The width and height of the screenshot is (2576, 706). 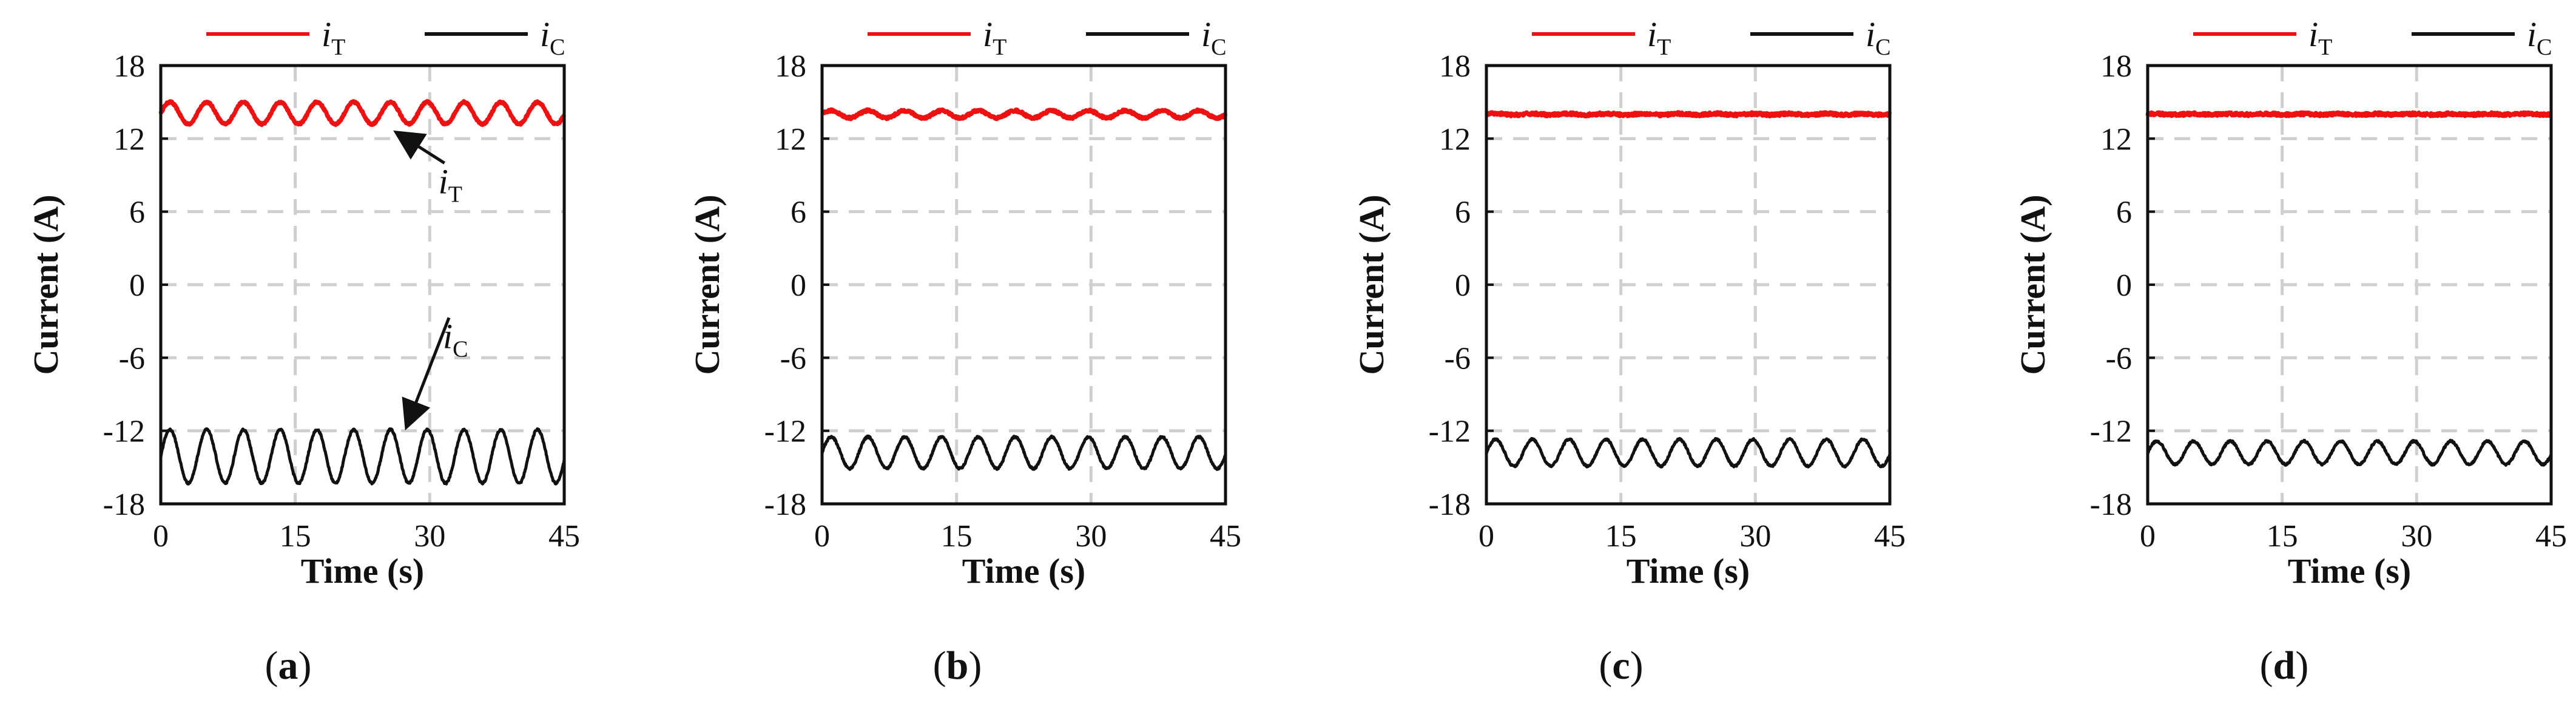 What do you see at coordinates (455, 339) in the screenshot?
I see `annotation-label-C: iC` at bounding box center [455, 339].